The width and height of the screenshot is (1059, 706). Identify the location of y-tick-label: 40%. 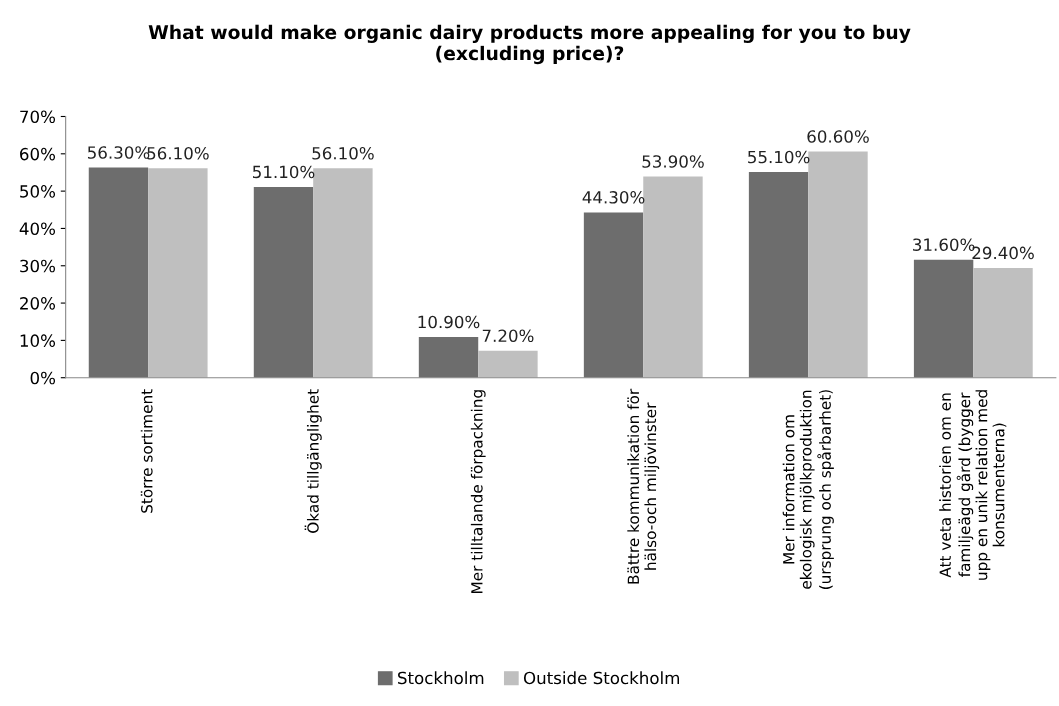
(37, 229).